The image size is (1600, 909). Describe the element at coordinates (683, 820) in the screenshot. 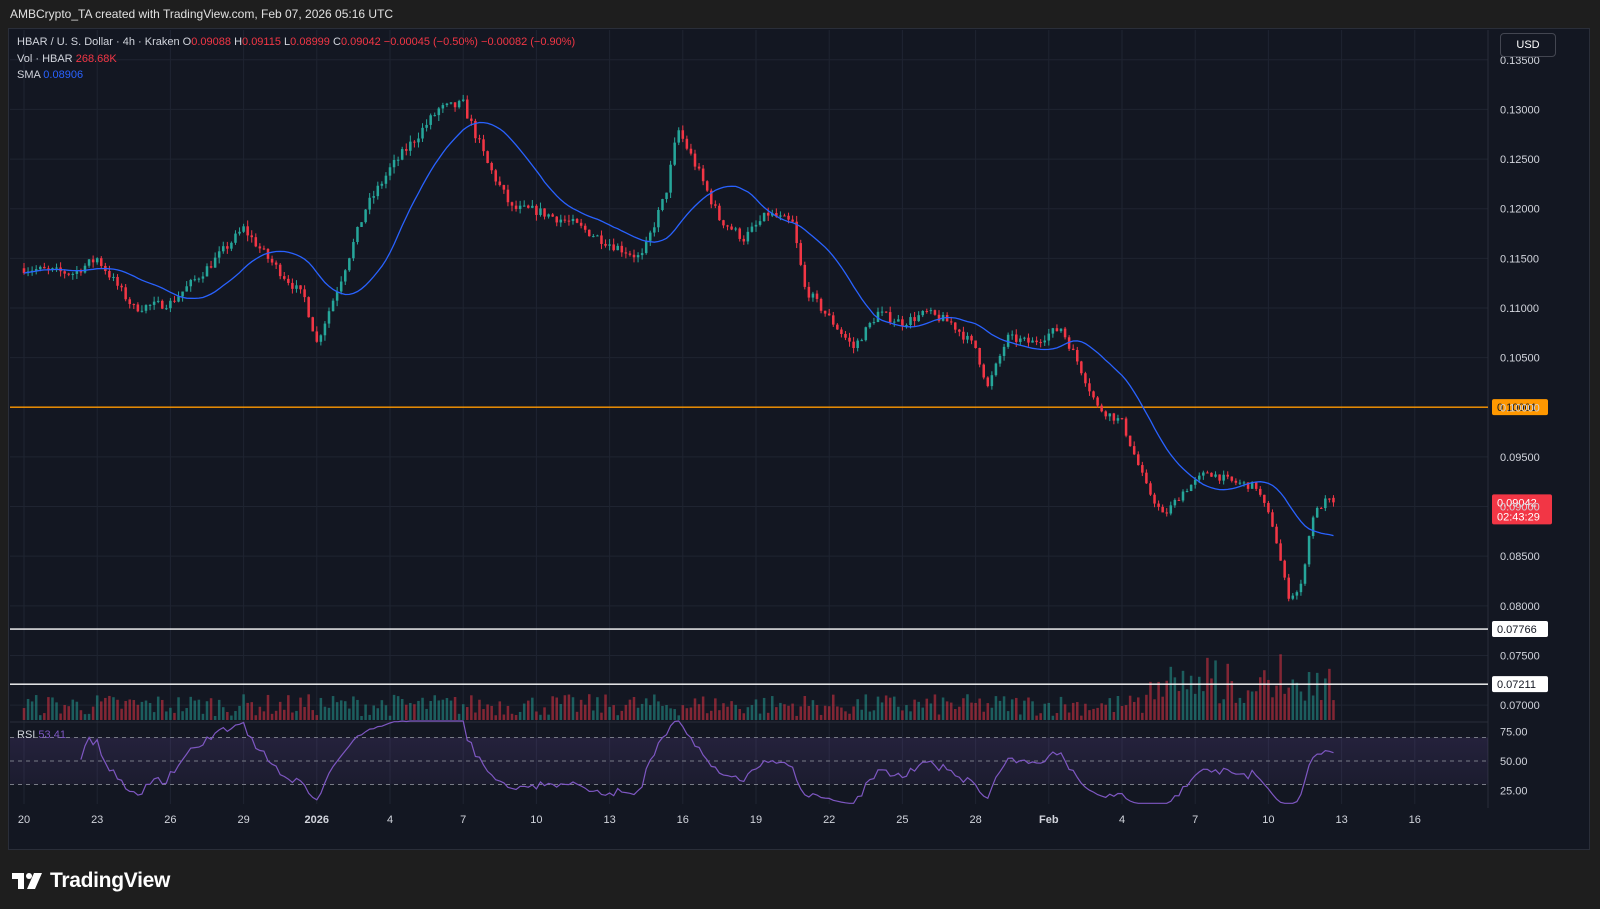

I see `time-tick-label: 16` at that location.